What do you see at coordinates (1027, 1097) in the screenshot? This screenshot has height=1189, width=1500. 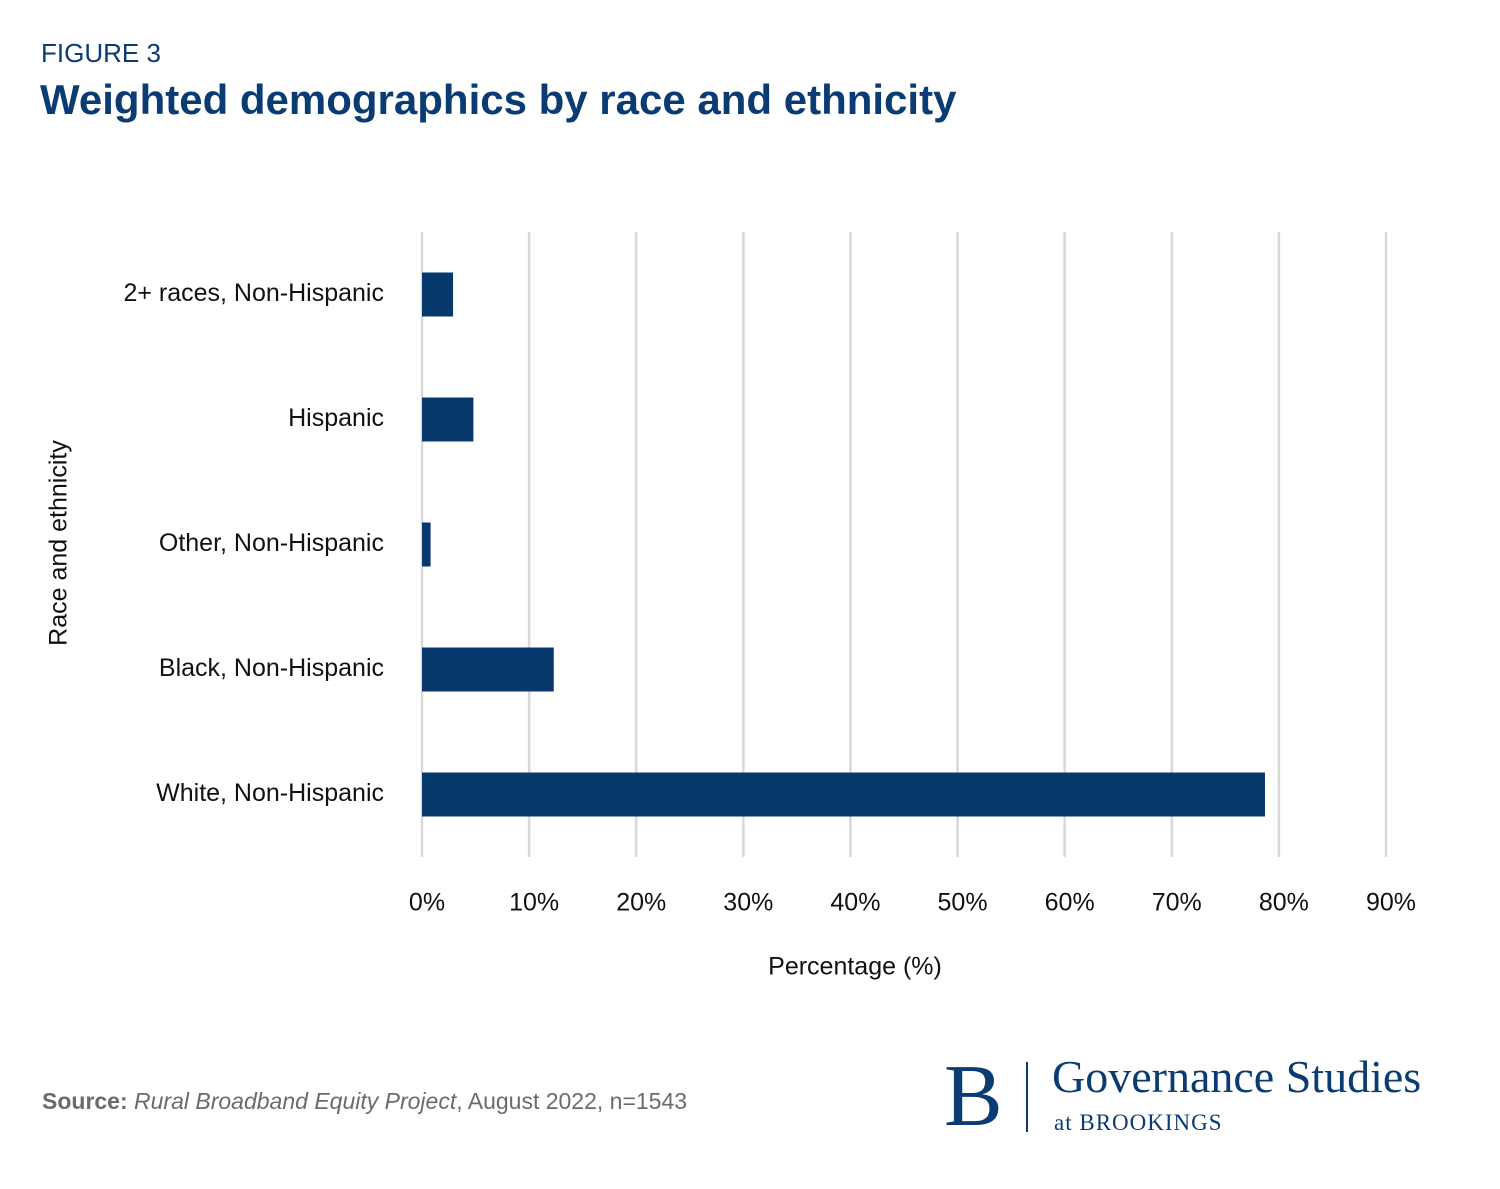 I see `logo-divider` at bounding box center [1027, 1097].